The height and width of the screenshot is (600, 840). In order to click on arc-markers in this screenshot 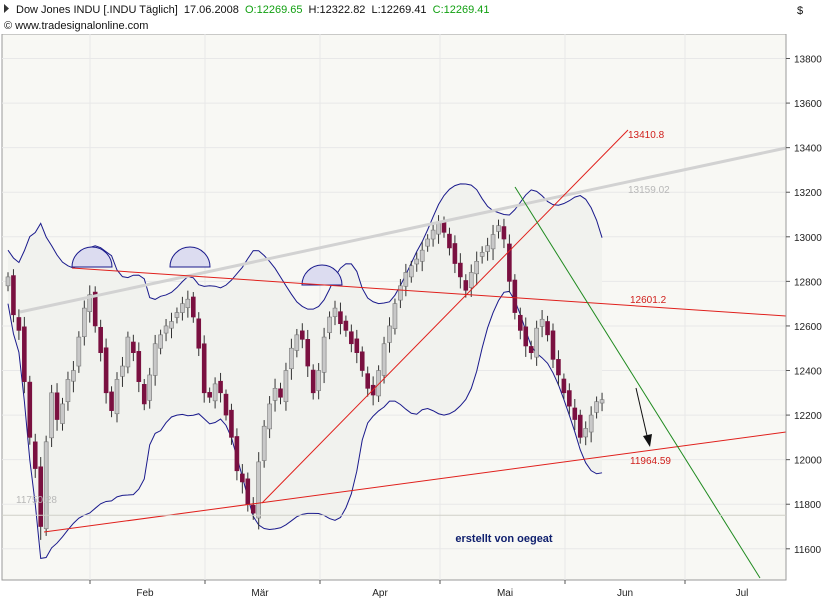, I will do `click(207, 266)`.